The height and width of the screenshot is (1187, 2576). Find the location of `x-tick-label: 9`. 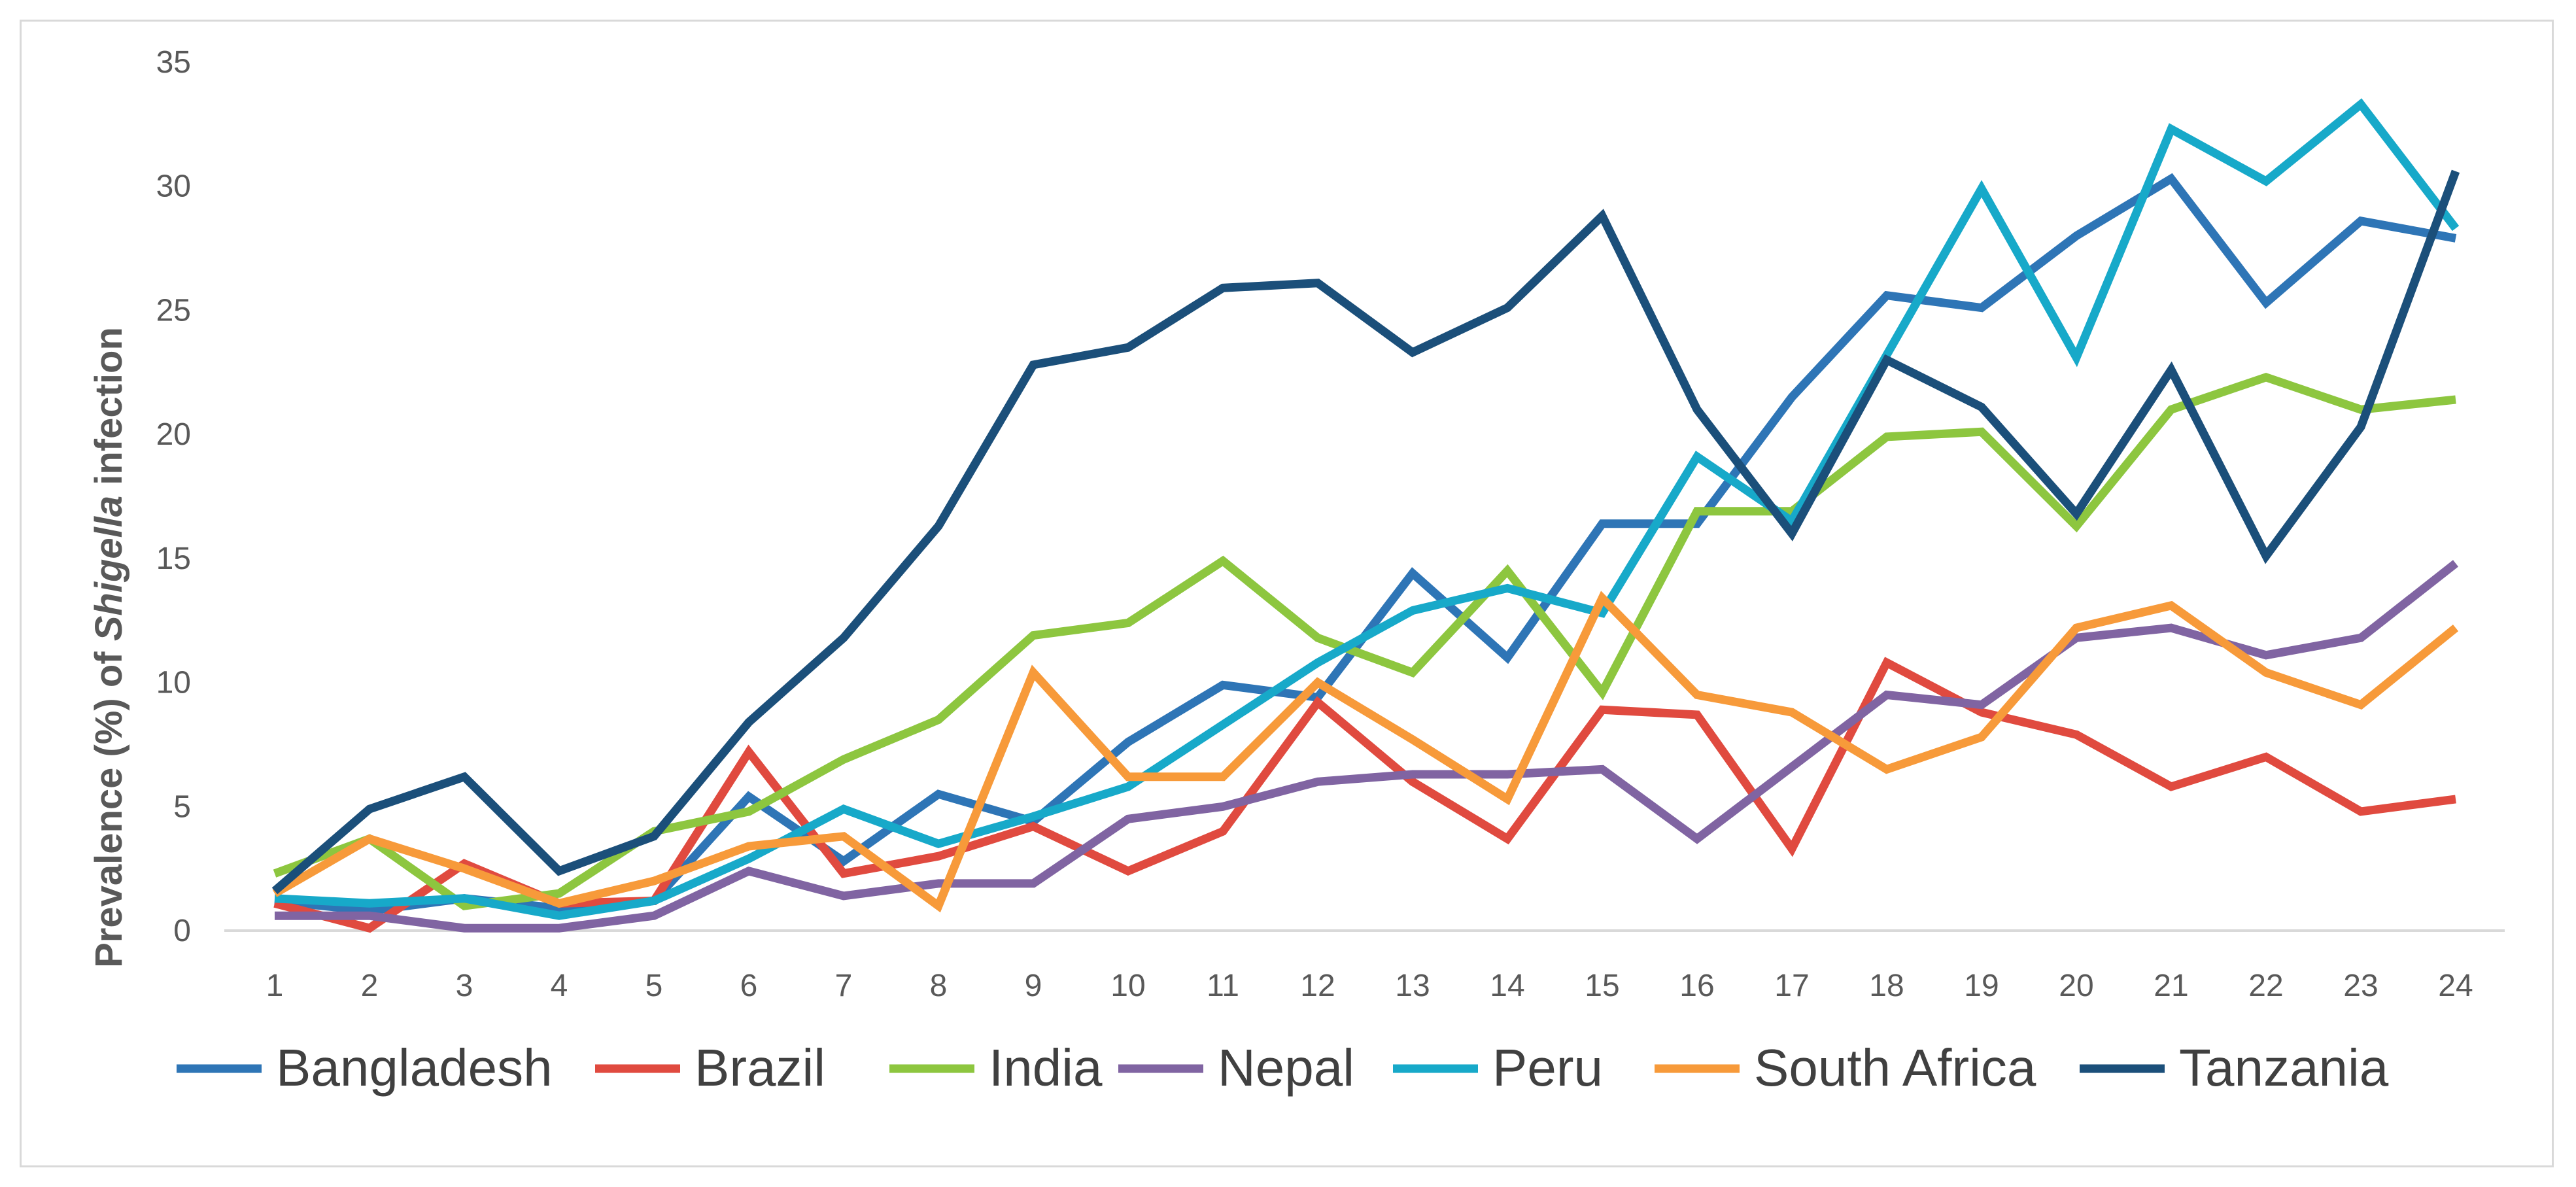

x-tick-label: 9 is located at coordinates (1034, 986).